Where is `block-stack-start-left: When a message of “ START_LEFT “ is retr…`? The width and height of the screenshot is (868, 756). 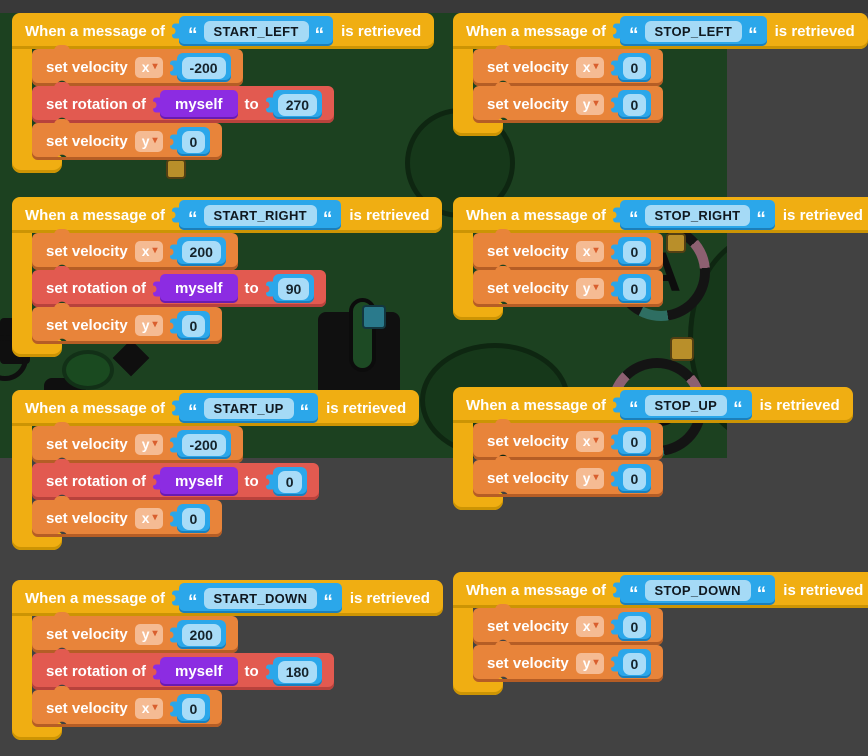
block-stack-start-left: When a message of “ START_LEFT “ is retr… is located at coordinates (223, 93).